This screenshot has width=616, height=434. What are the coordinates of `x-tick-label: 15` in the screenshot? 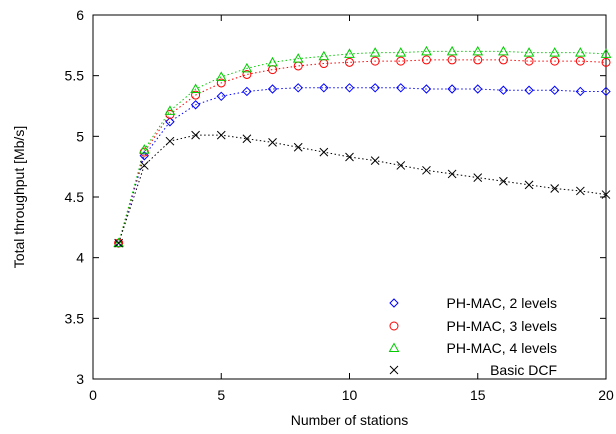 It's located at (478, 395).